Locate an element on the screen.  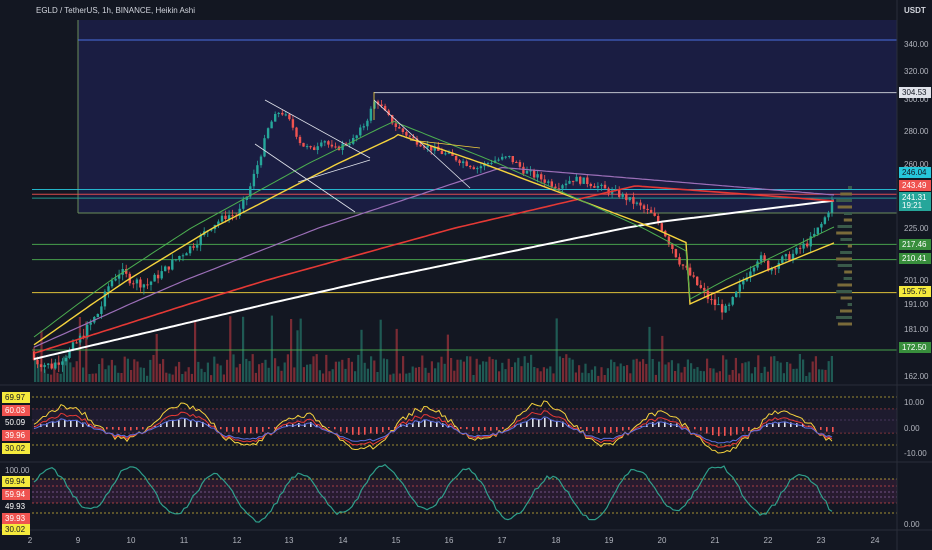
osc2-left-label: 39.93 is located at coordinates (15, 518).